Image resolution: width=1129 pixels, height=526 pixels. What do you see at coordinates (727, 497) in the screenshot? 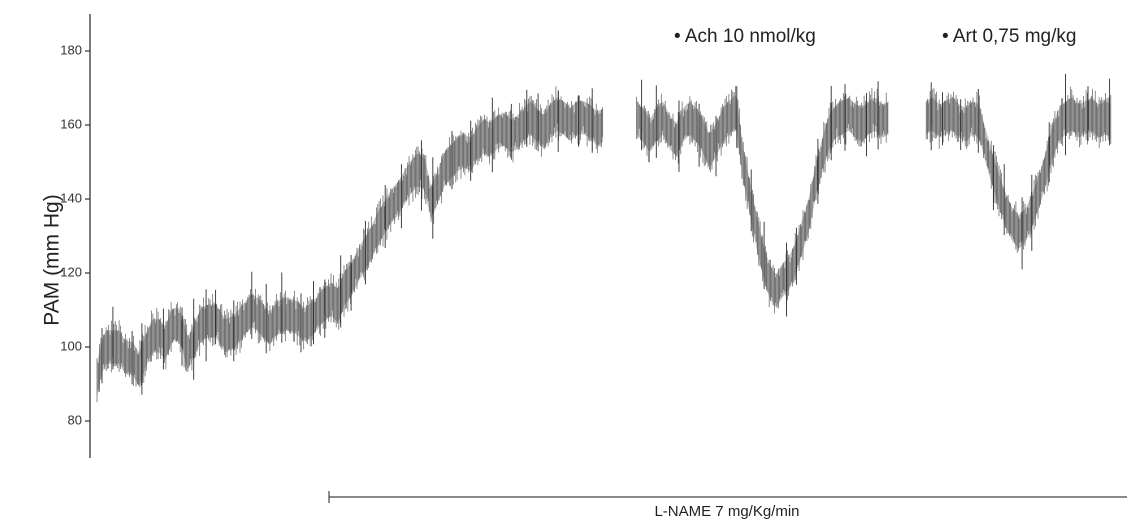
I see `l-name-bracket` at bounding box center [727, 497].